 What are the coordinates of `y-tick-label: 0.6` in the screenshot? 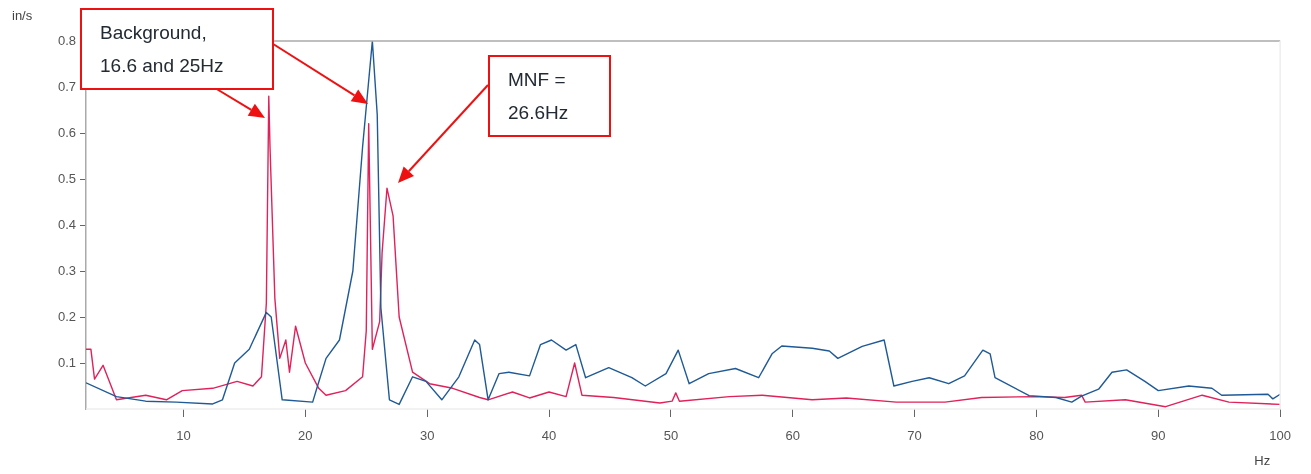 It's located at (66, 132).